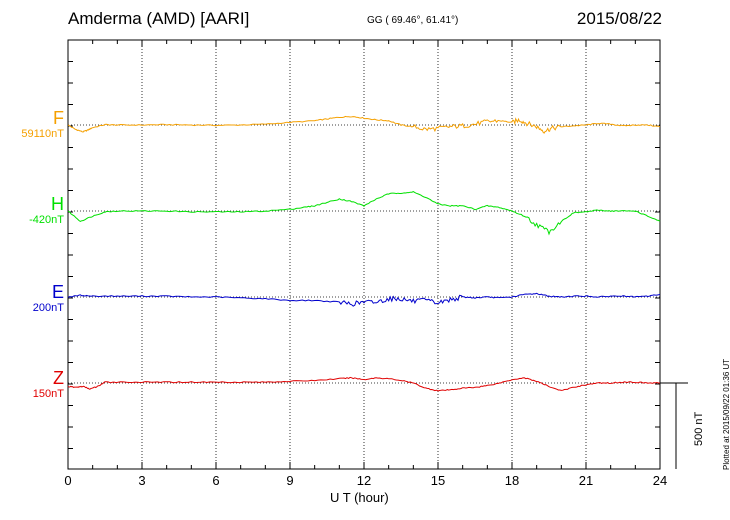 Image resolution: width=730 pixels, height=520 pixels. I want to click on scale-bar, so click(674, 425).